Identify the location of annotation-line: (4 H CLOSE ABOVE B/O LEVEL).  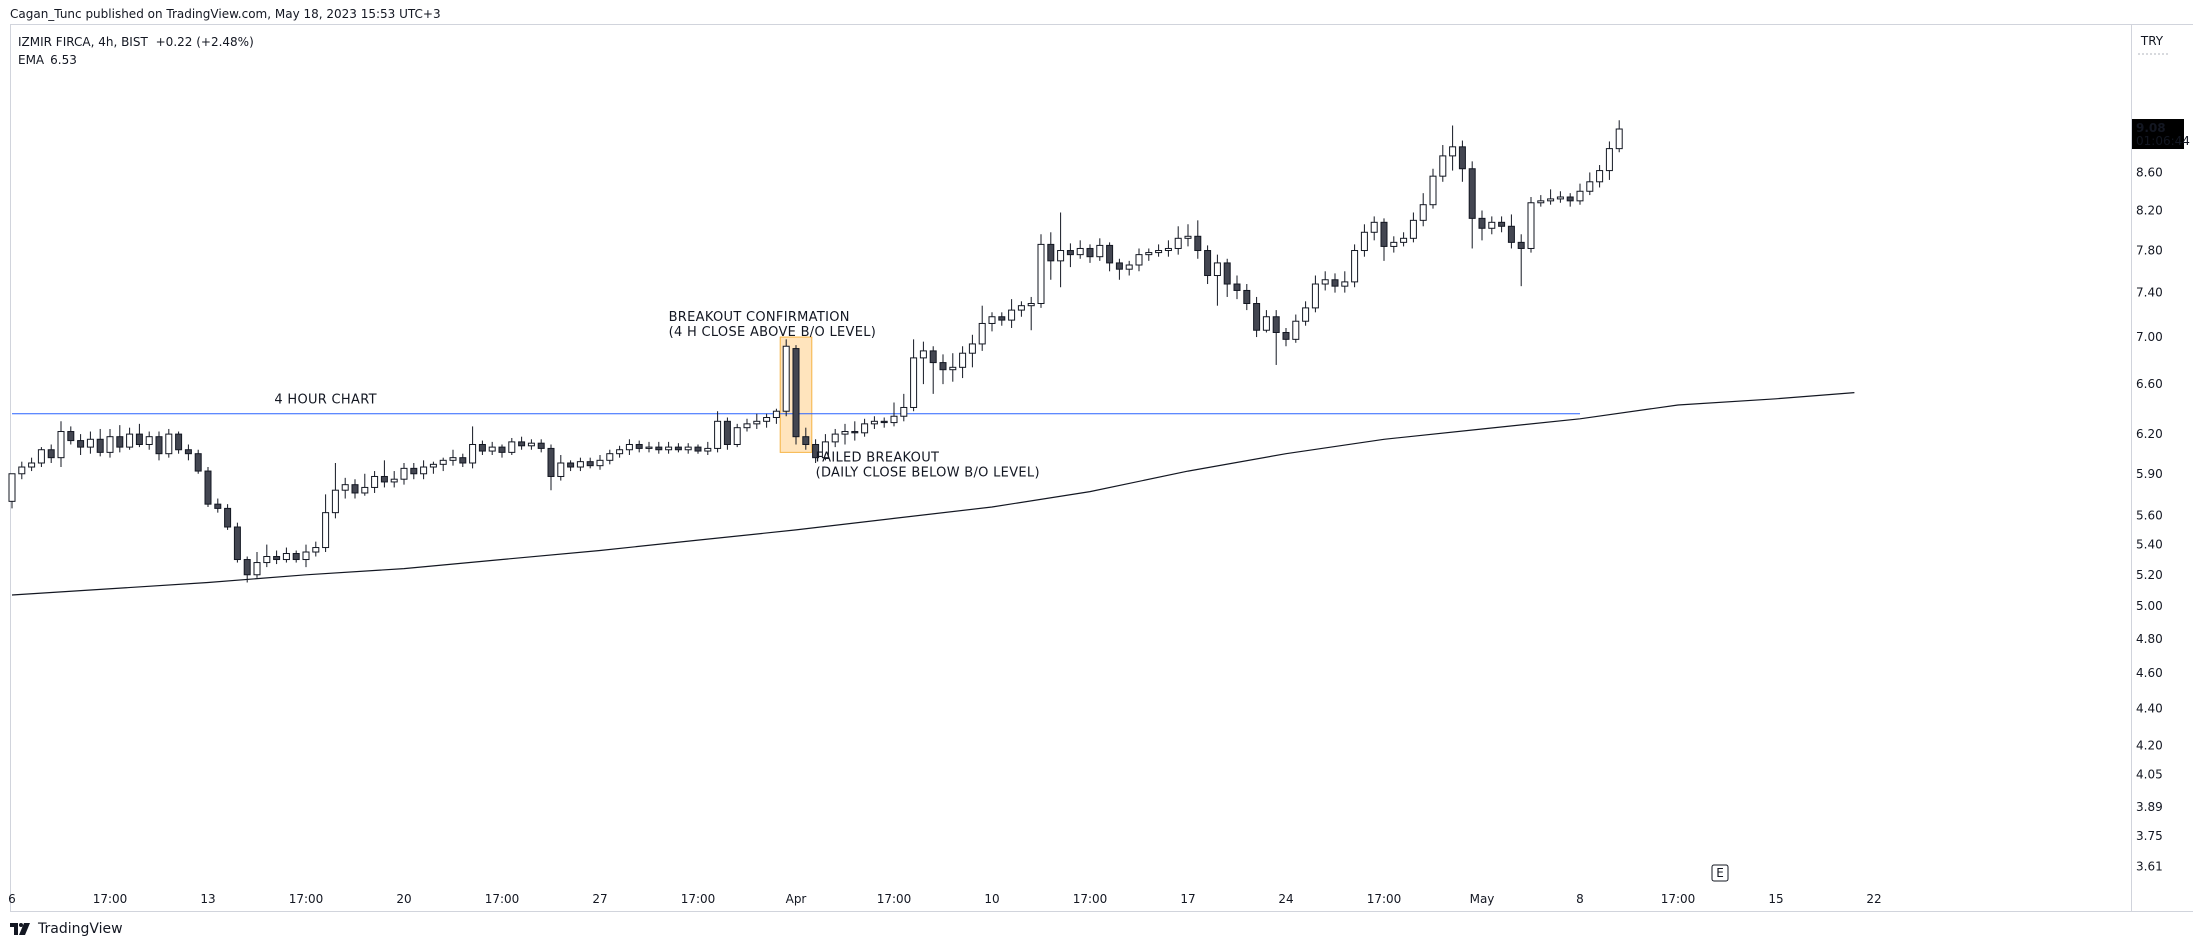
(773, 332).